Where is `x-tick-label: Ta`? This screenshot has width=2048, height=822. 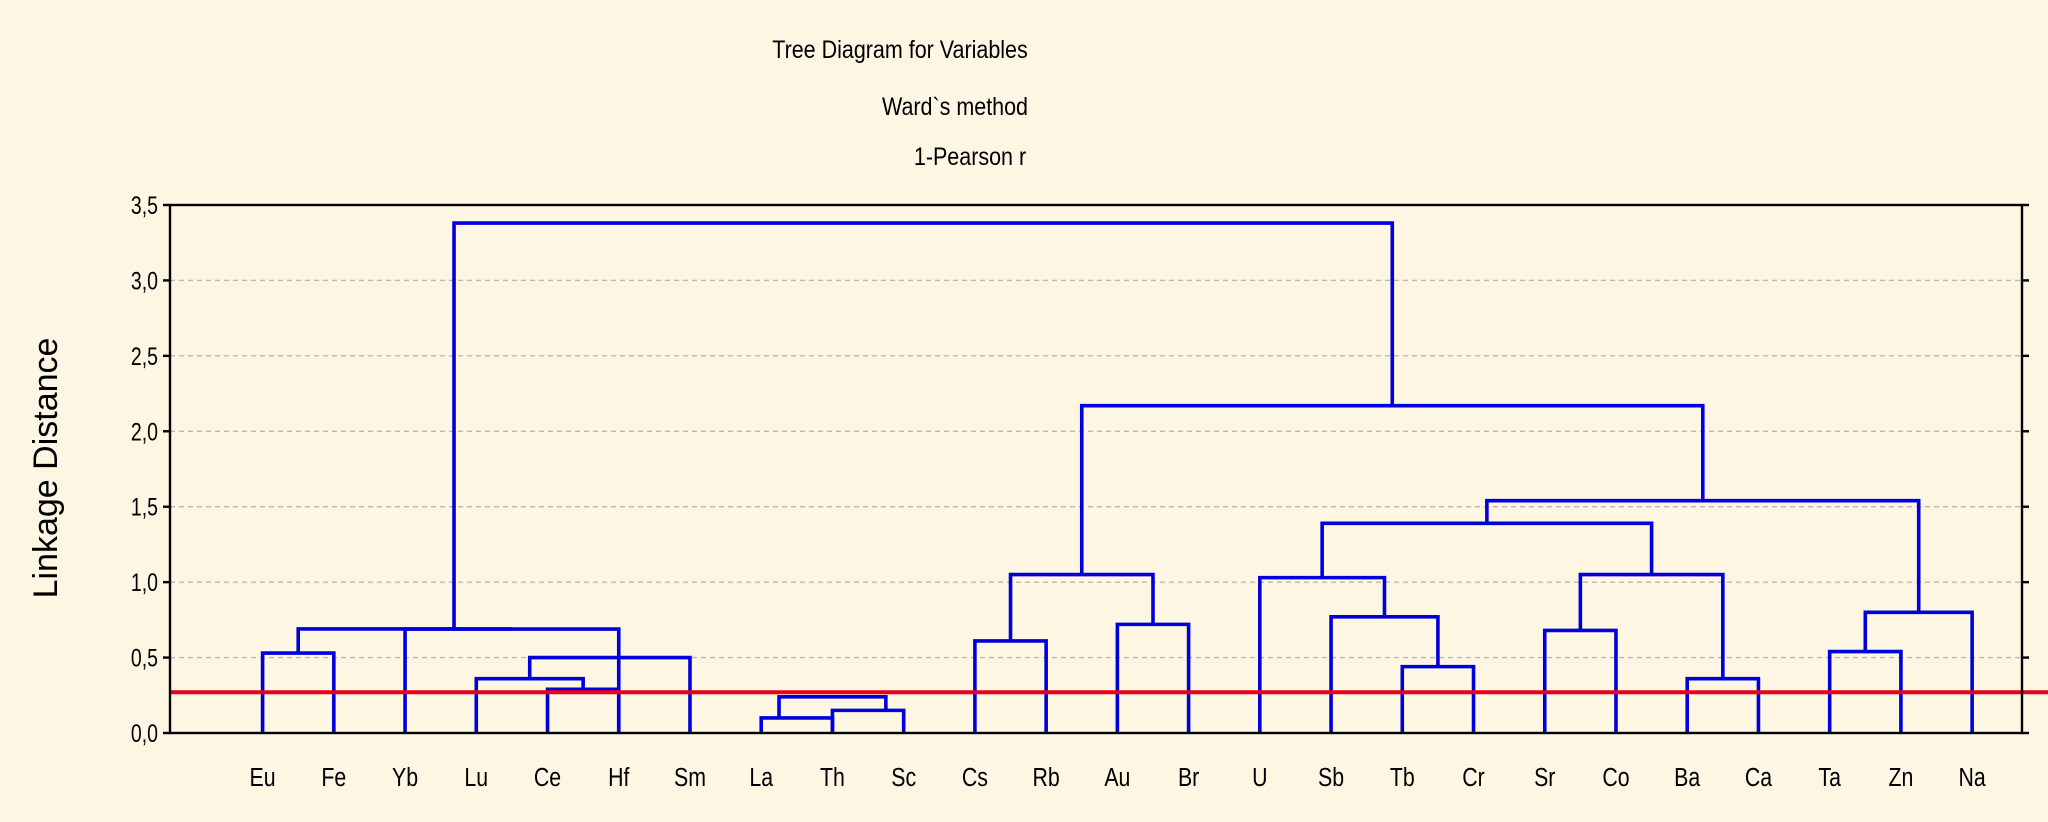
x-tick-label: Ta is located at coordinates (1829, 778).